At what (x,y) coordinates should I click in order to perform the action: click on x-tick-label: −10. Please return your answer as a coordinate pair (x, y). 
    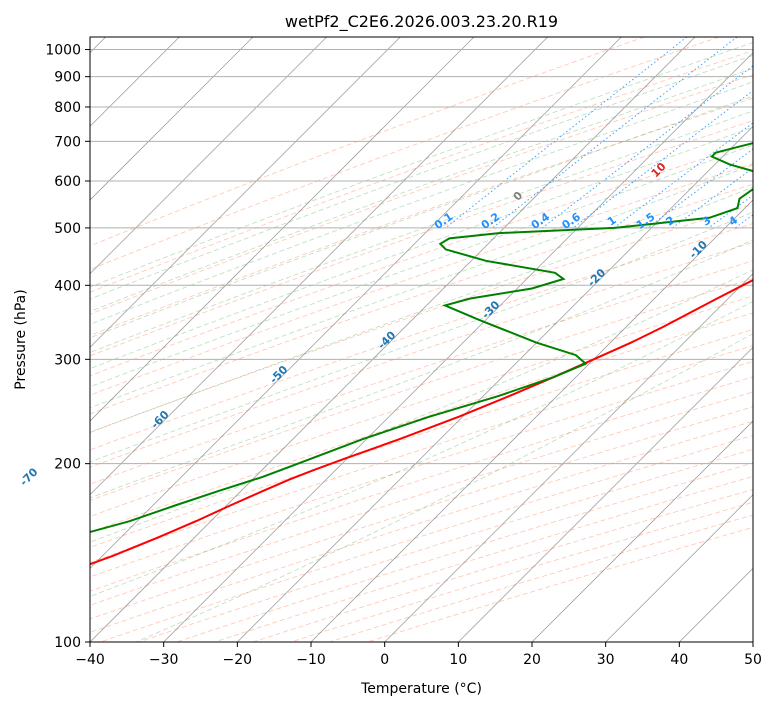
    Looking at the image, I should click on (311, 660).